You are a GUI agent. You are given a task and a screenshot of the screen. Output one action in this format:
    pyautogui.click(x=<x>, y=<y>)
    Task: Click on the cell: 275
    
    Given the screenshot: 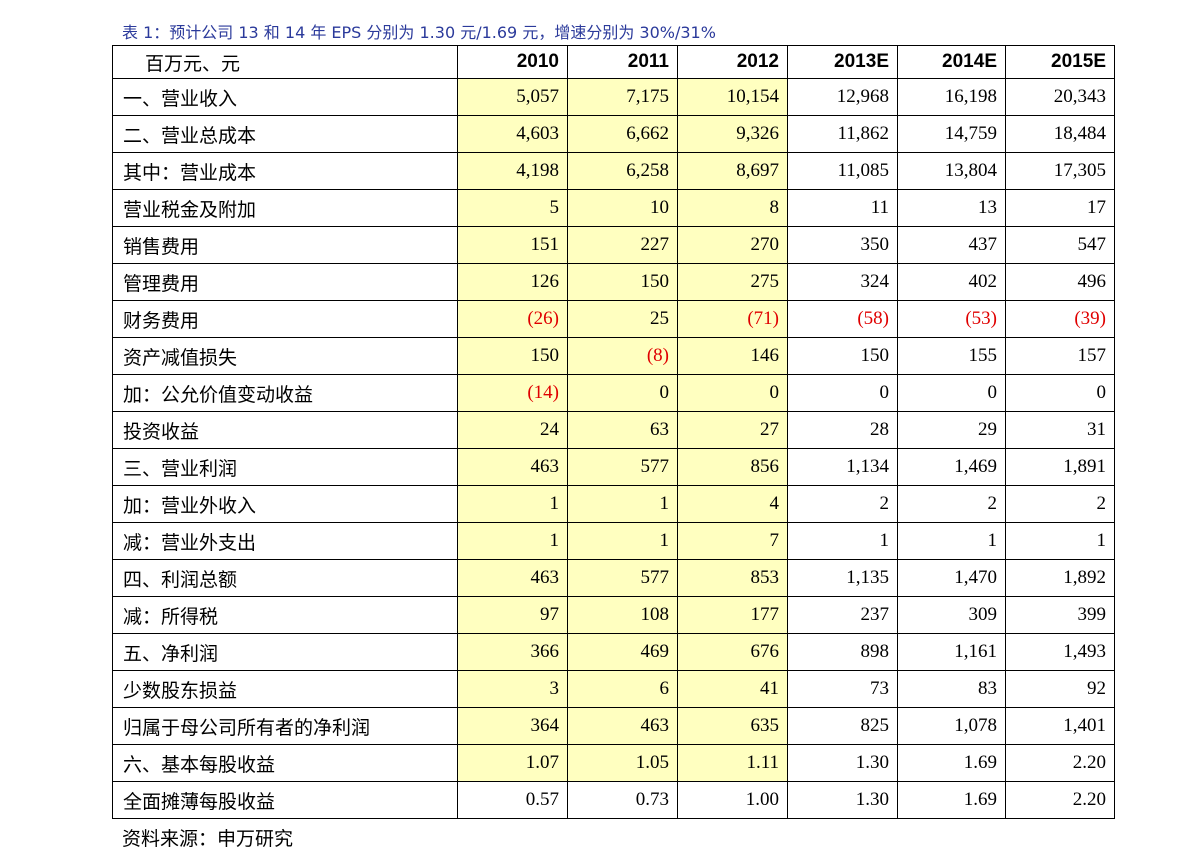 What is the action you would take?
    pyautogui.click(x=732, y=282)
    